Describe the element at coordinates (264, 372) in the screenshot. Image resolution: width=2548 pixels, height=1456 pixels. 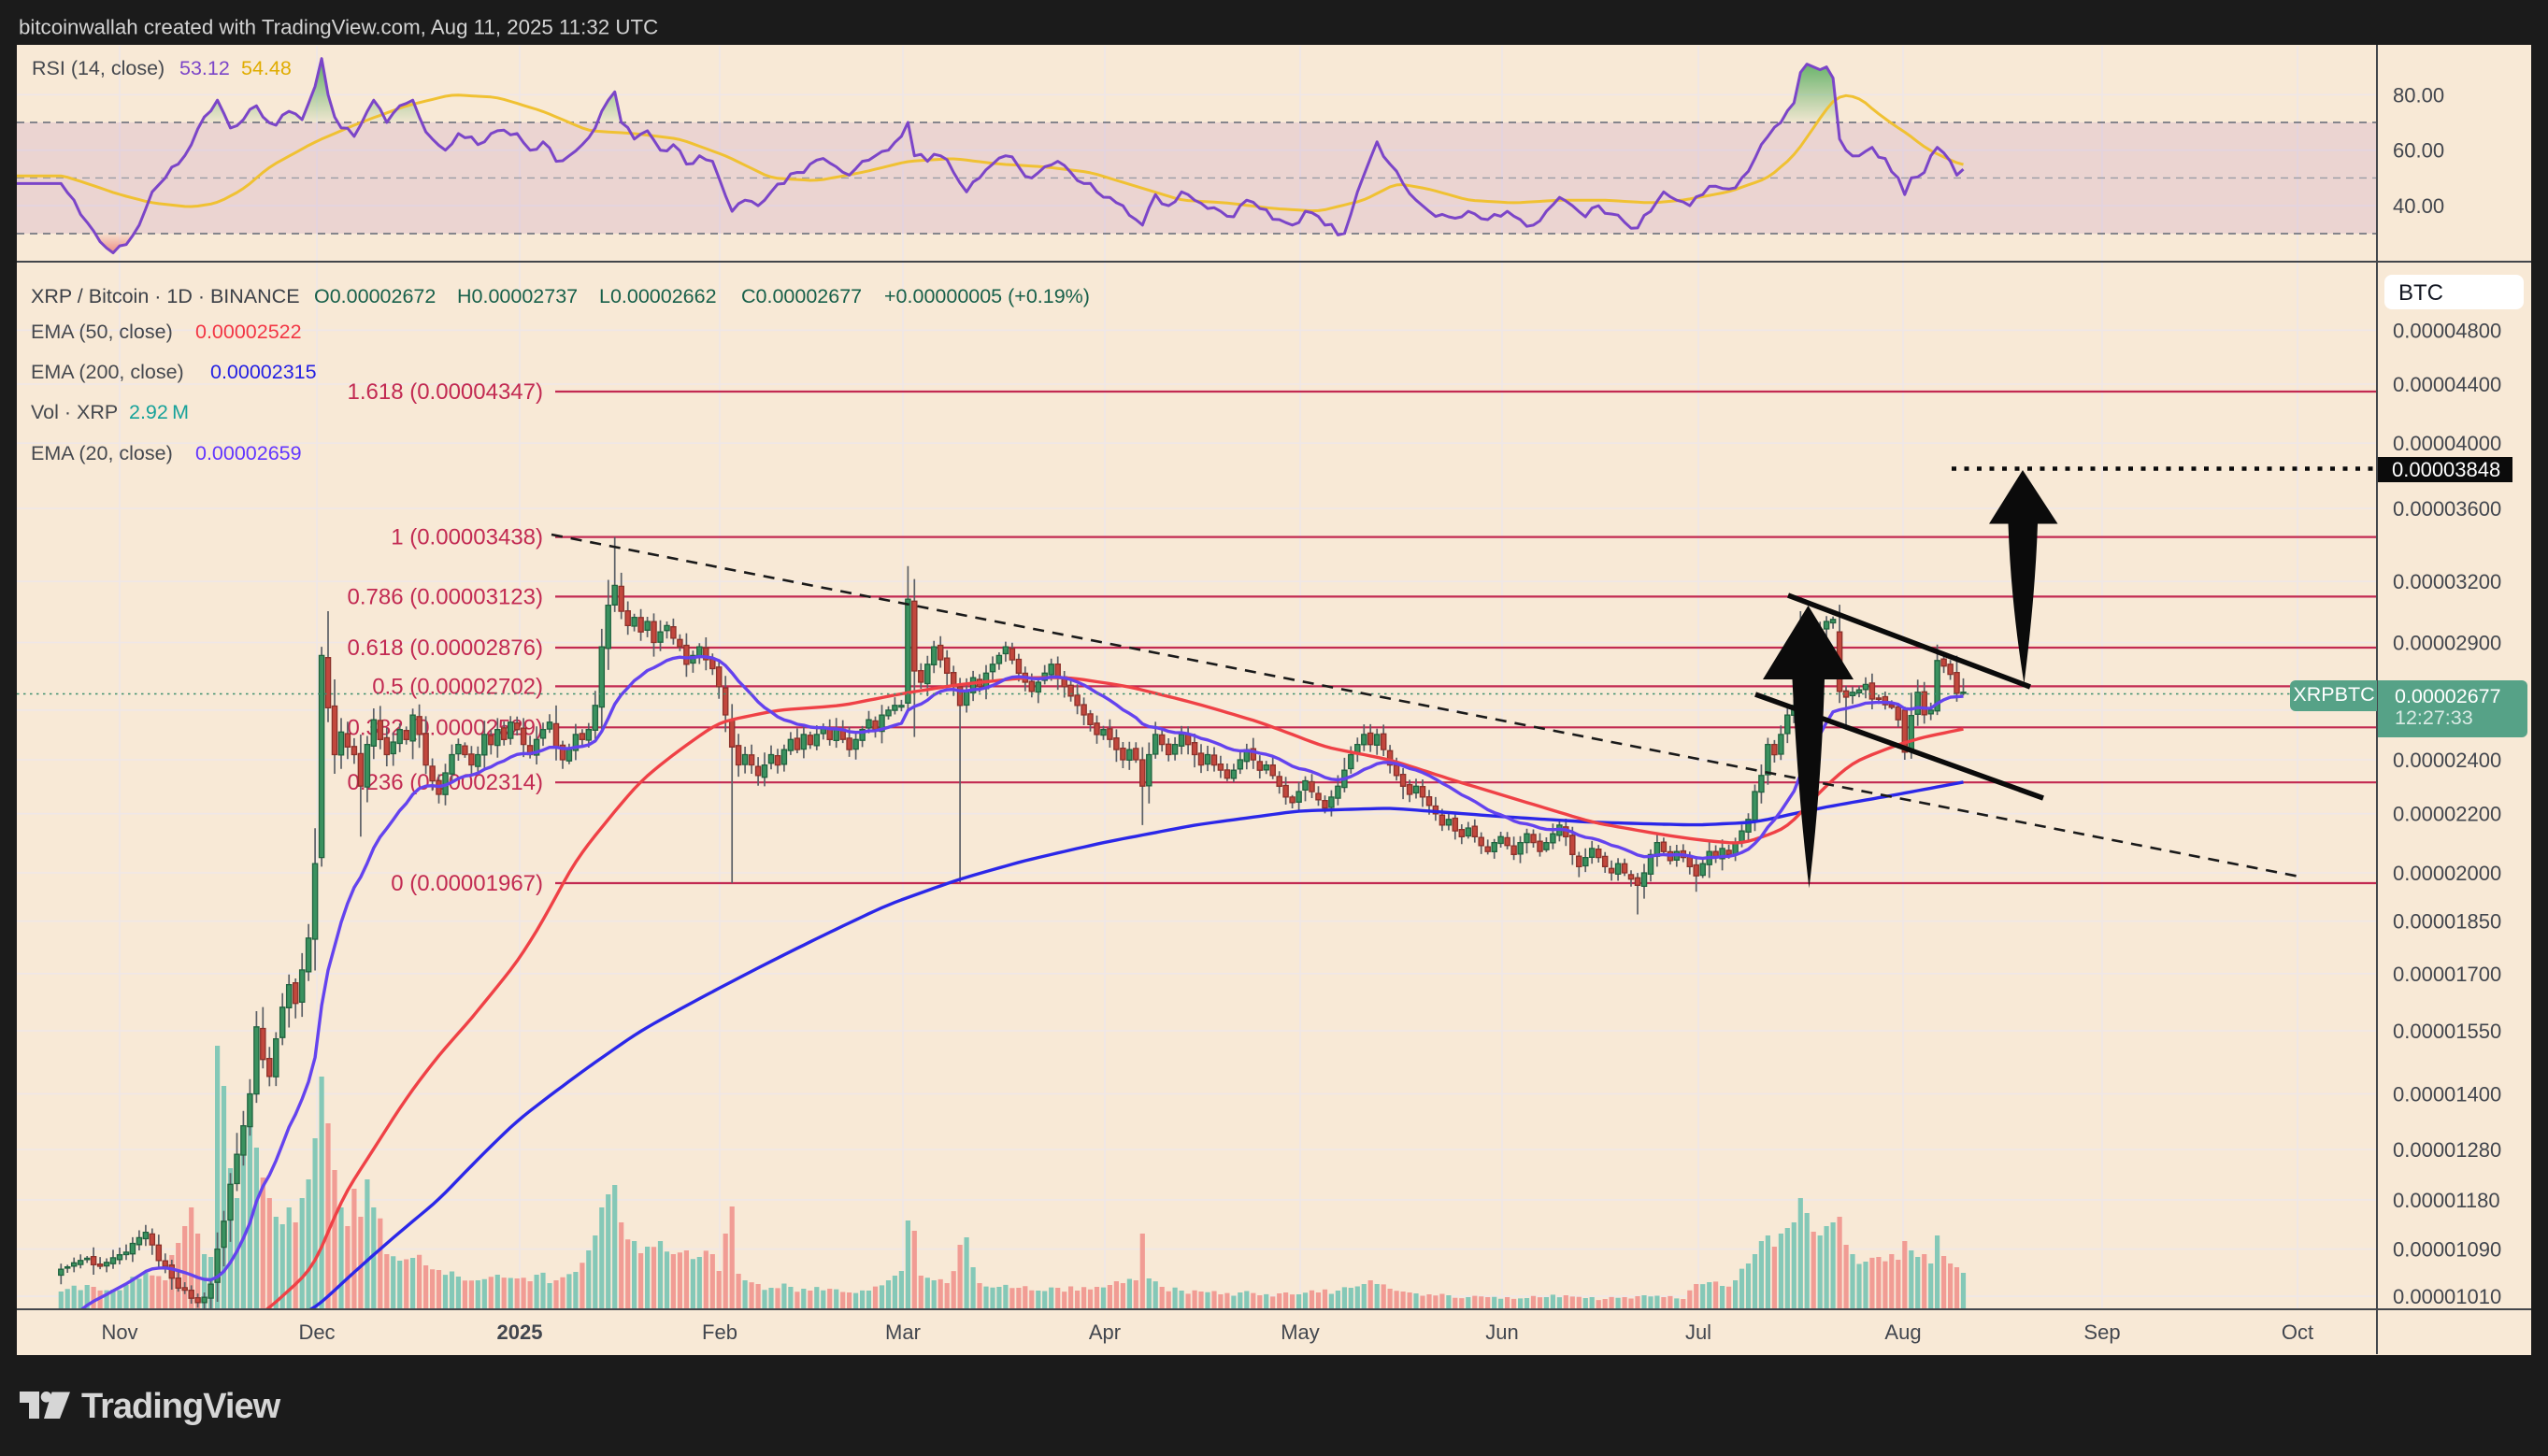
I see `svg-text: 0.00002315` at that location.